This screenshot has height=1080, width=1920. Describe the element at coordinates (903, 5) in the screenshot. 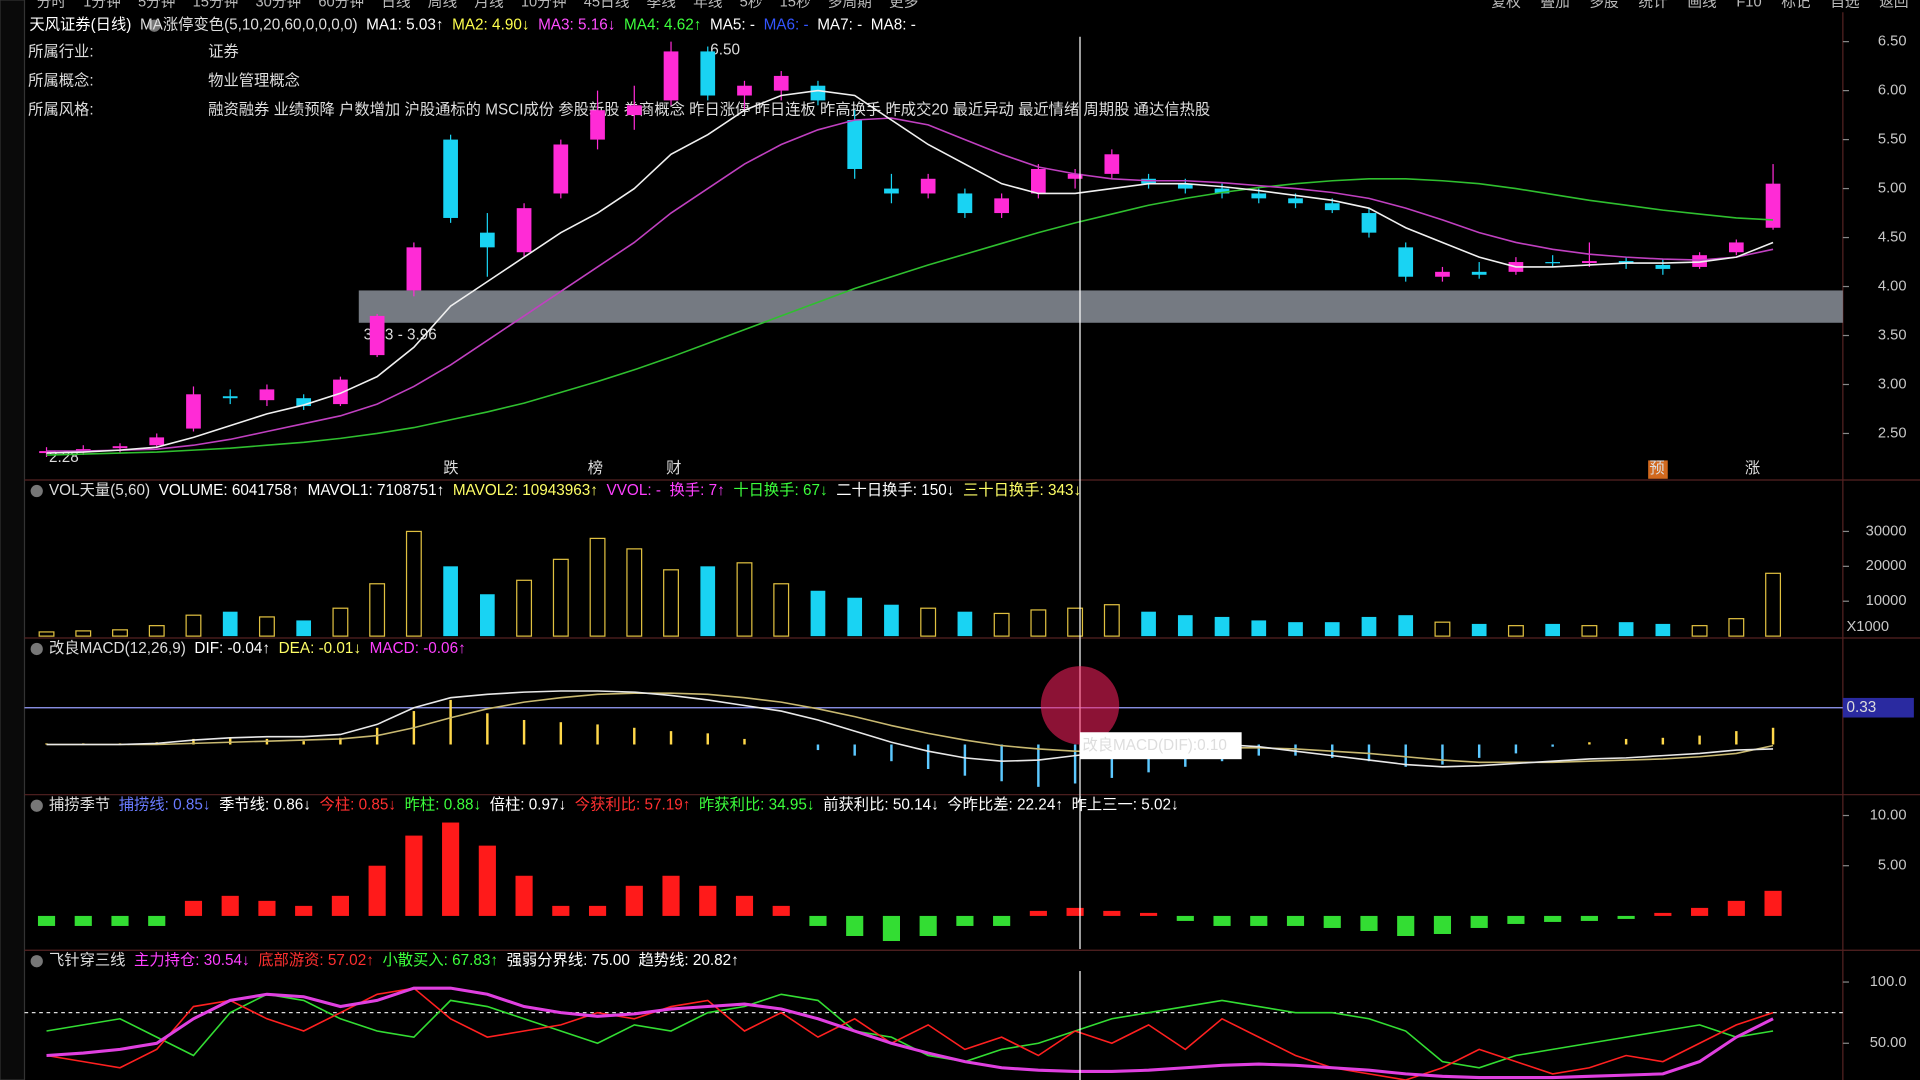

I see `menu-item: 更多` at that location.